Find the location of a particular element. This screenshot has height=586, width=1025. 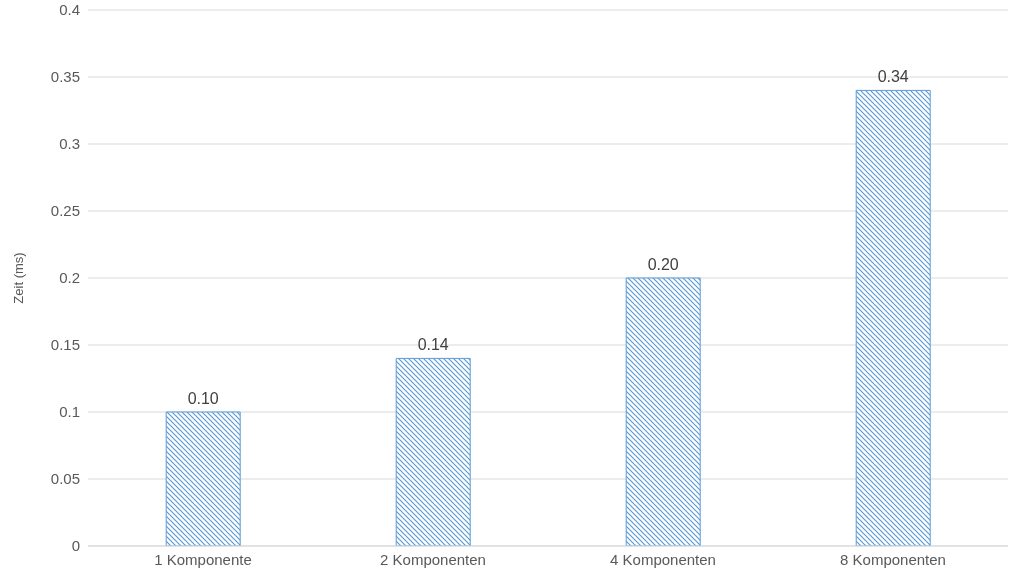

x-tick-label: 4 Komponenten is located at coordinates (663, 559).